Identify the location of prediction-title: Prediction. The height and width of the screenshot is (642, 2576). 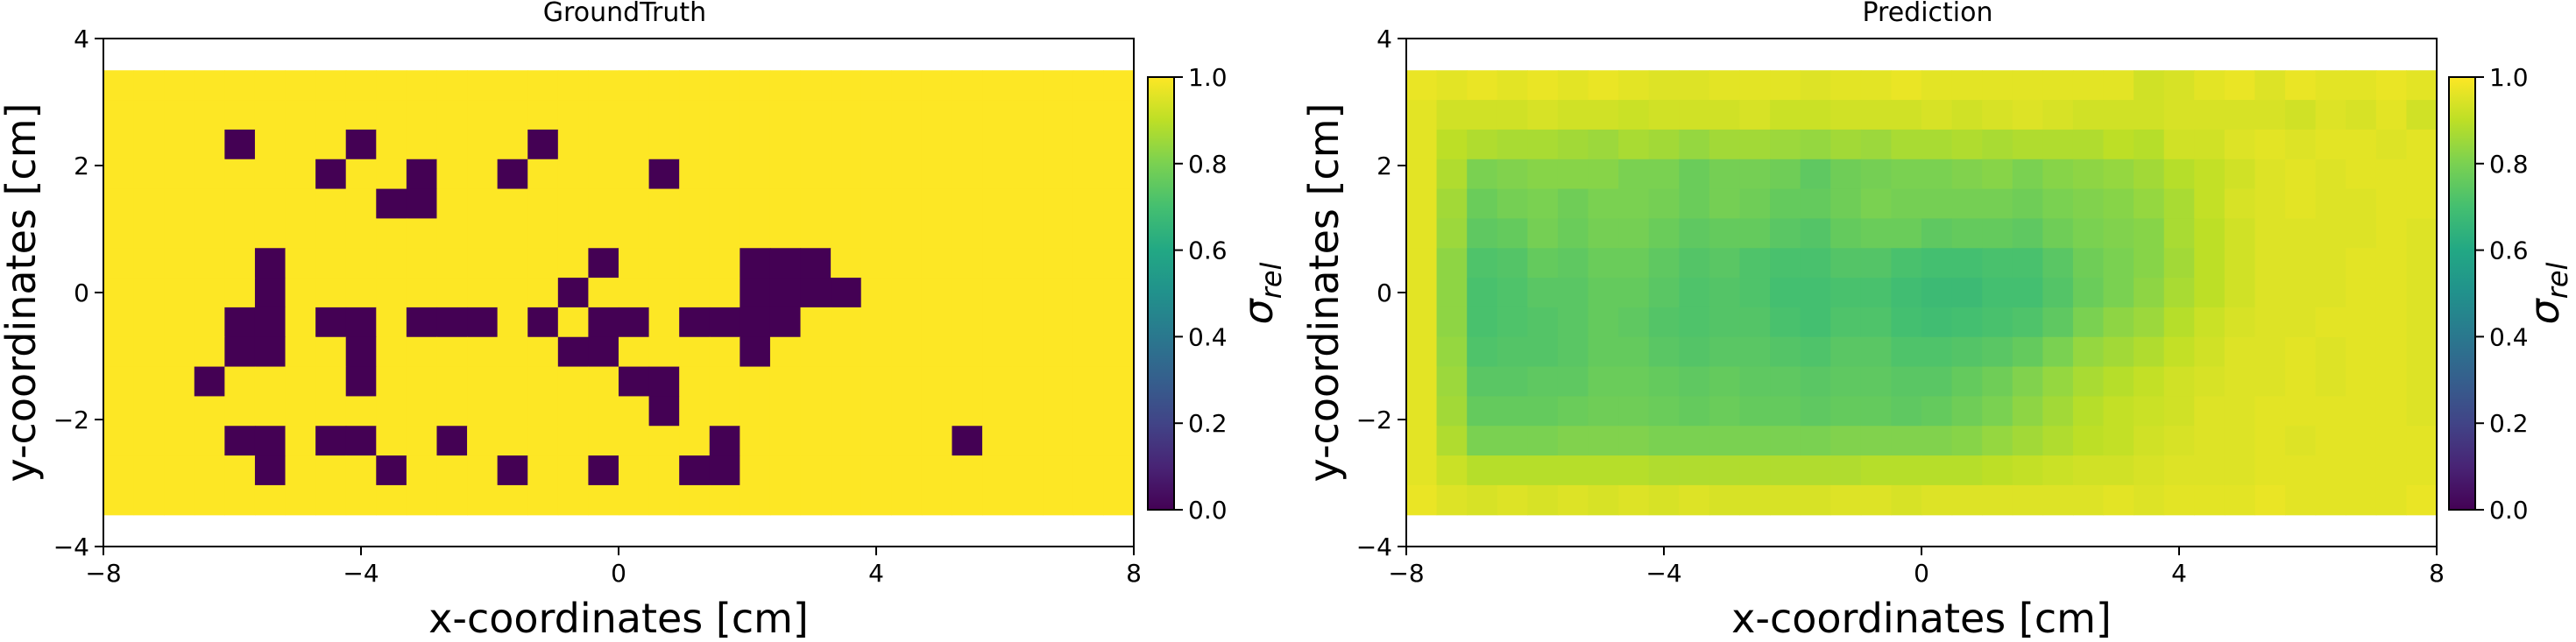
(1927, 14).